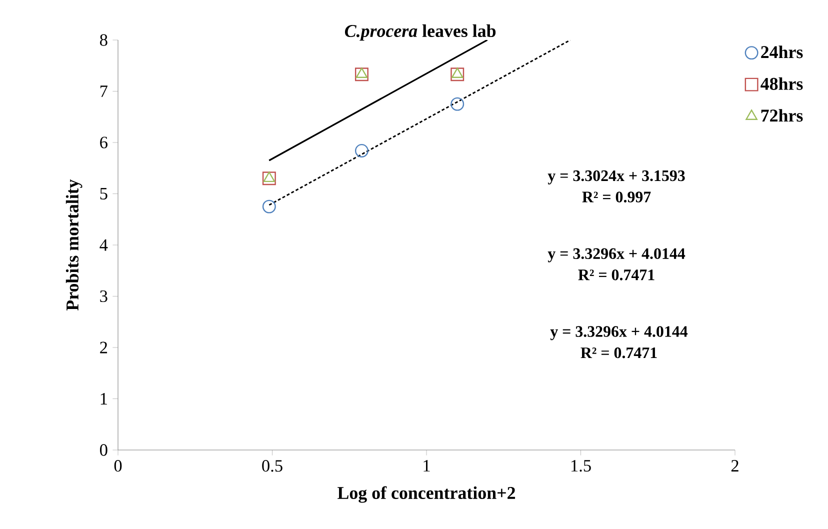  Describe the element at coordinates (104, 91) in the screenshot. I see `y-tick-label: 7` at that location.